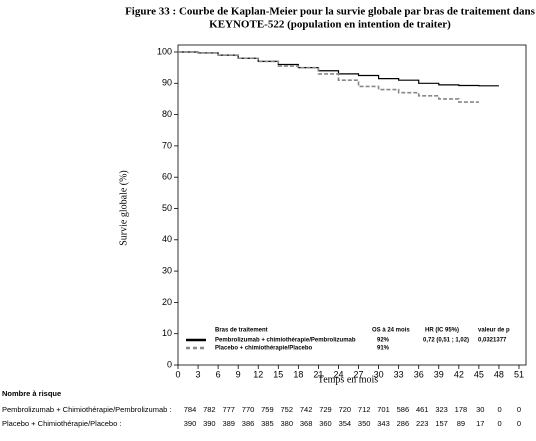  I want to click on y-tick-label: 30, so click(167, 270).